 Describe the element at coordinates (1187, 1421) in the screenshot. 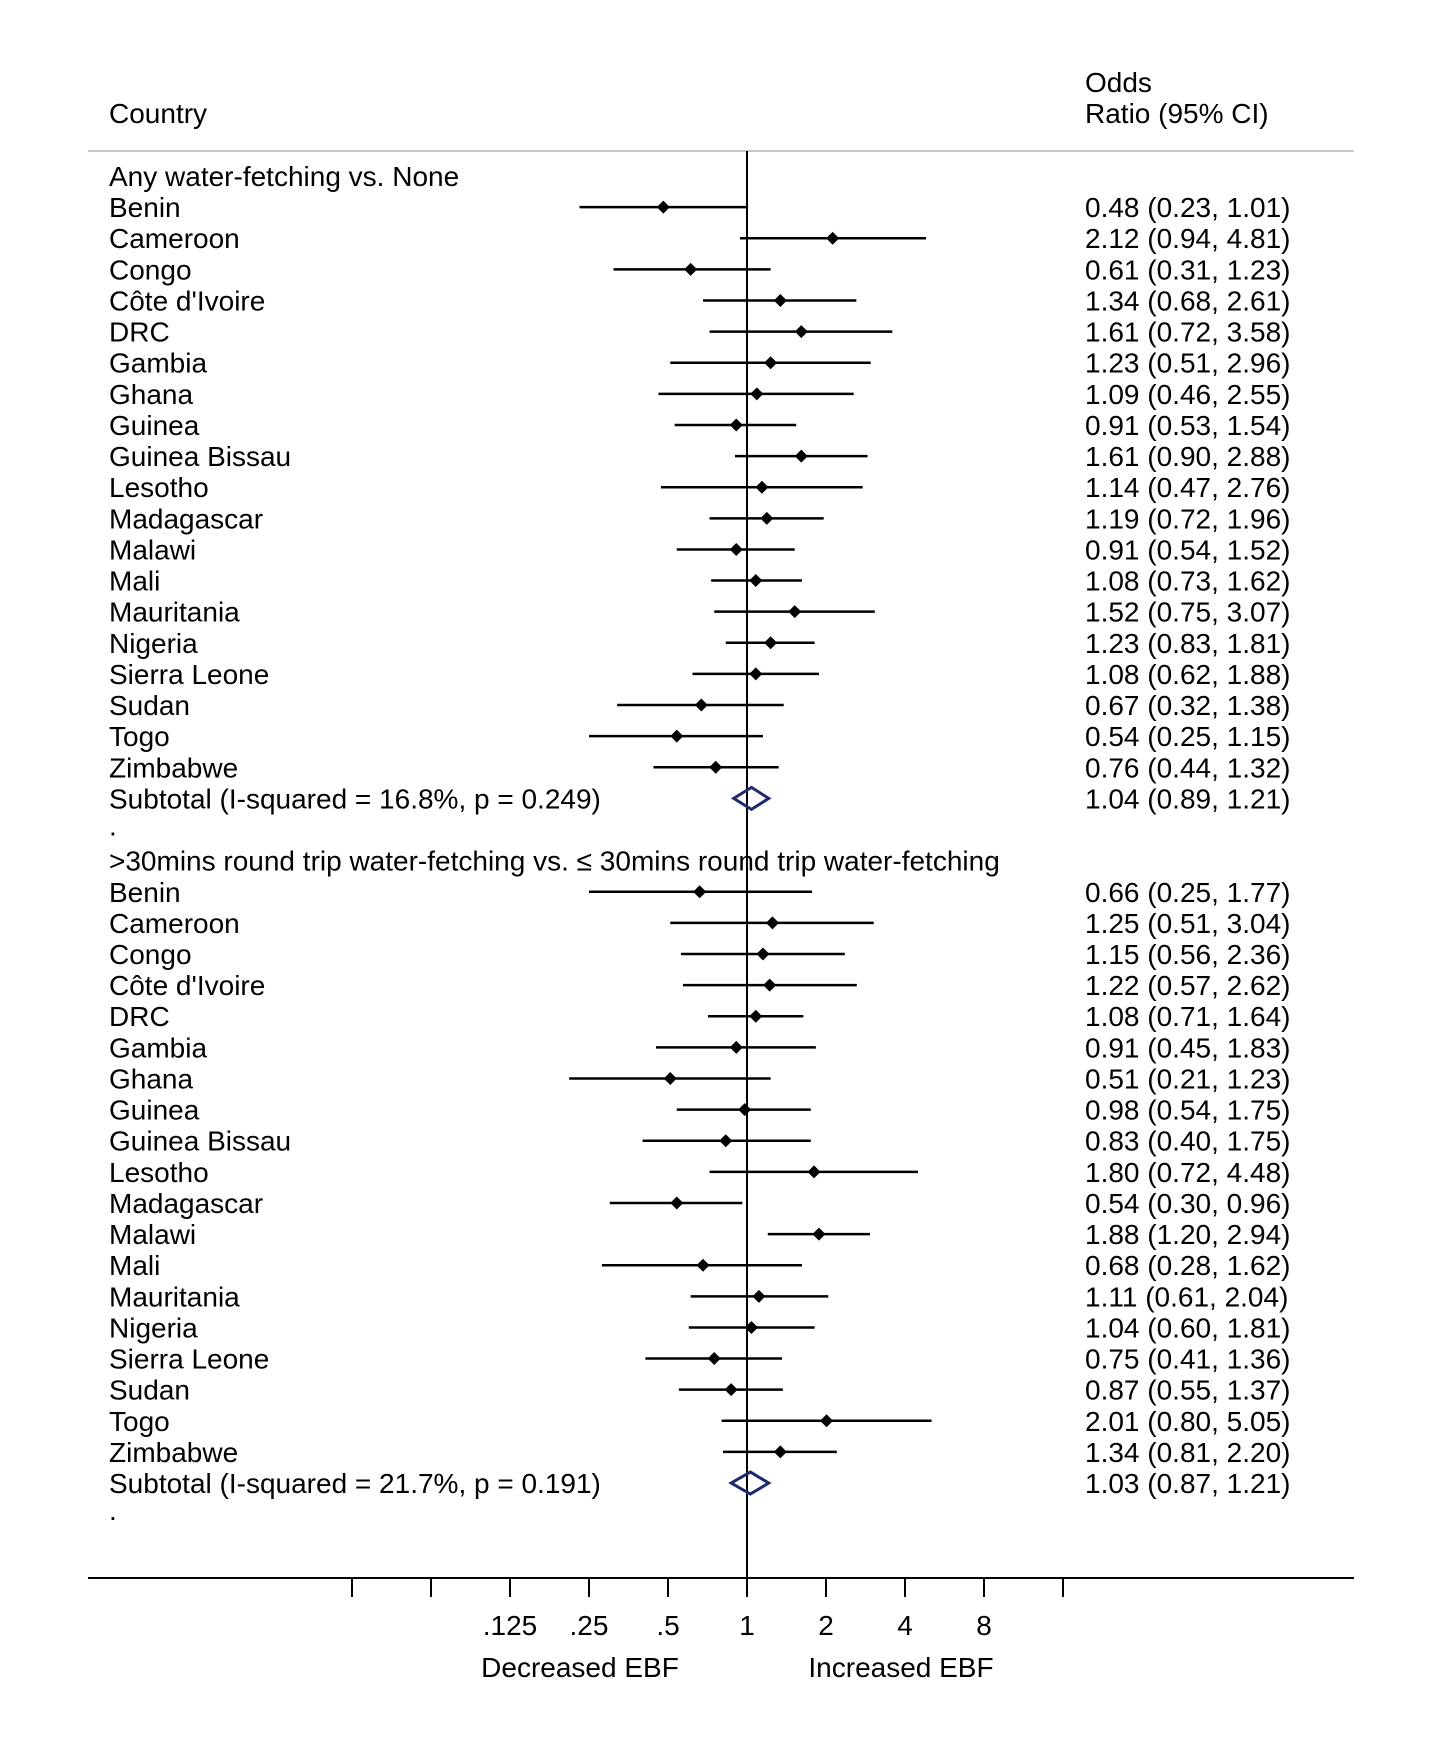

I see `odds-ratio-value: 2.01 (0.80, 5.05)` at that location.